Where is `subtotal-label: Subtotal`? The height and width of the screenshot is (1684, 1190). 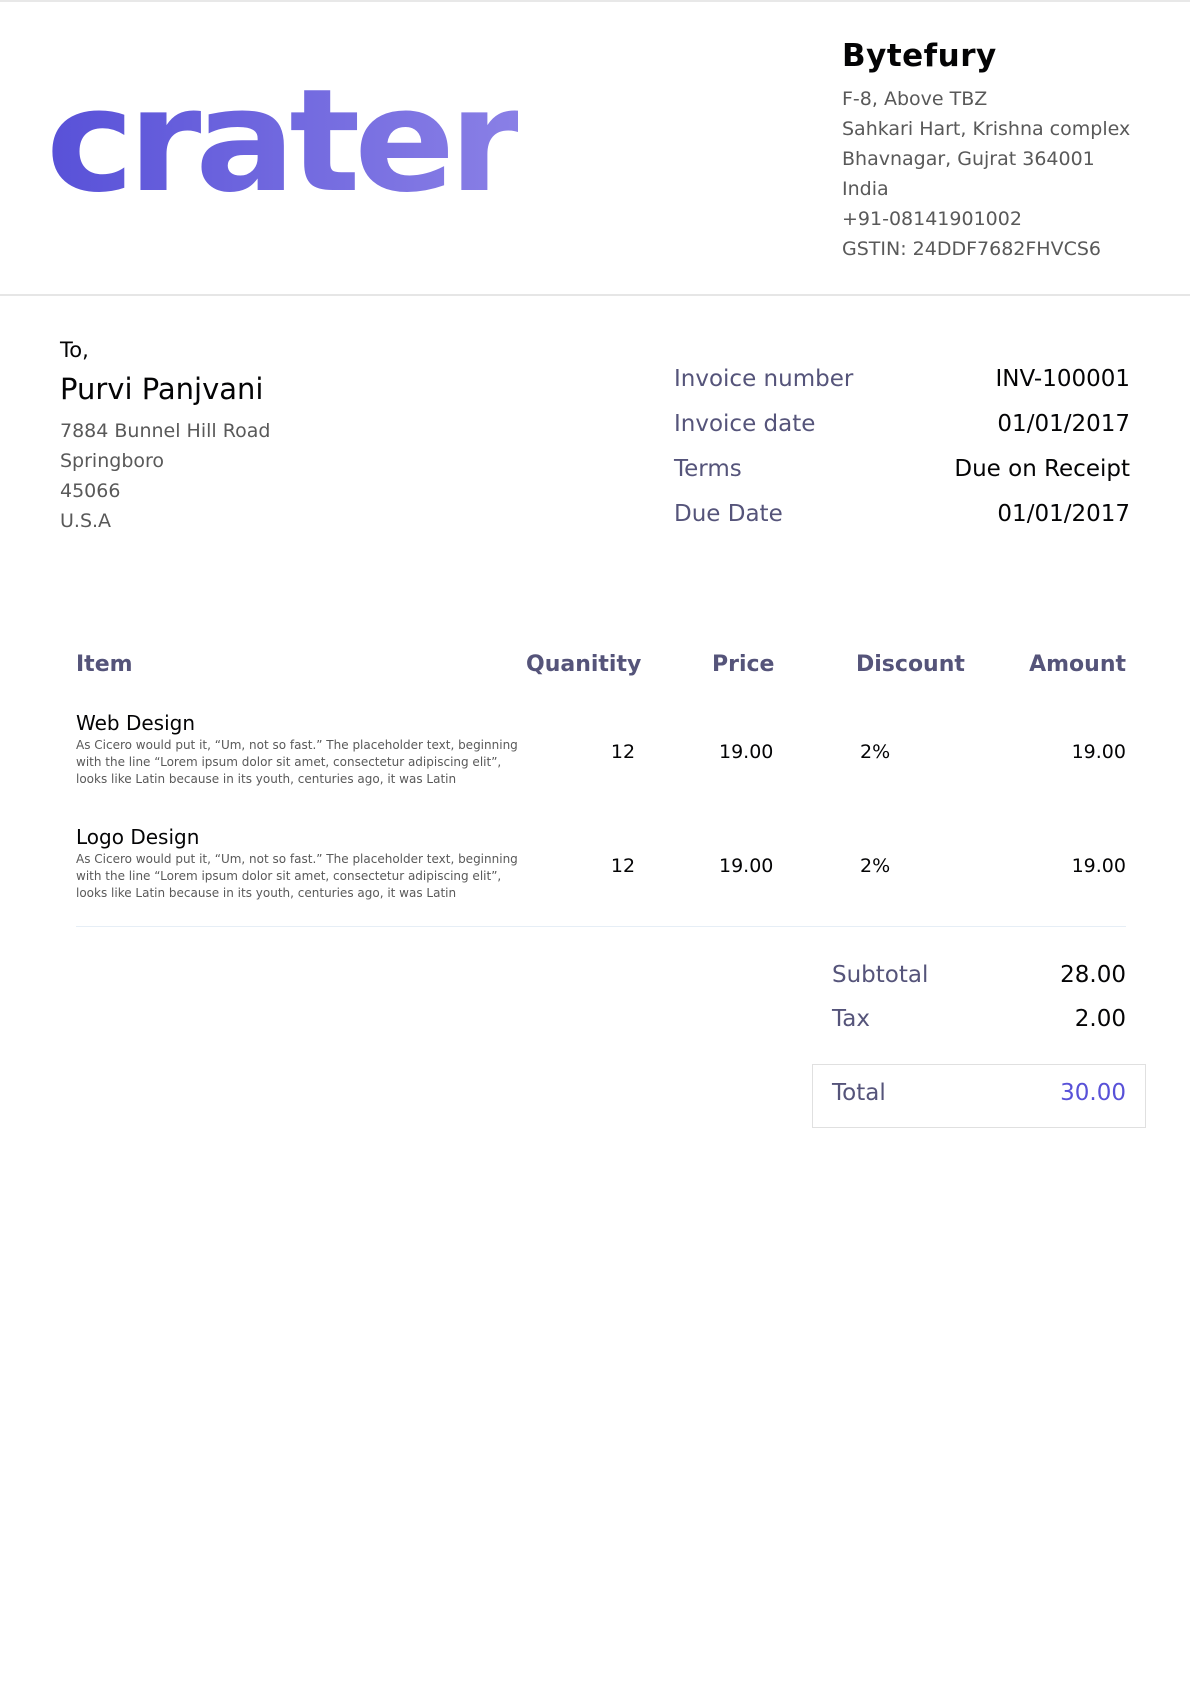
subtotal-label: Subtotal is located at coordinates (880, 975).